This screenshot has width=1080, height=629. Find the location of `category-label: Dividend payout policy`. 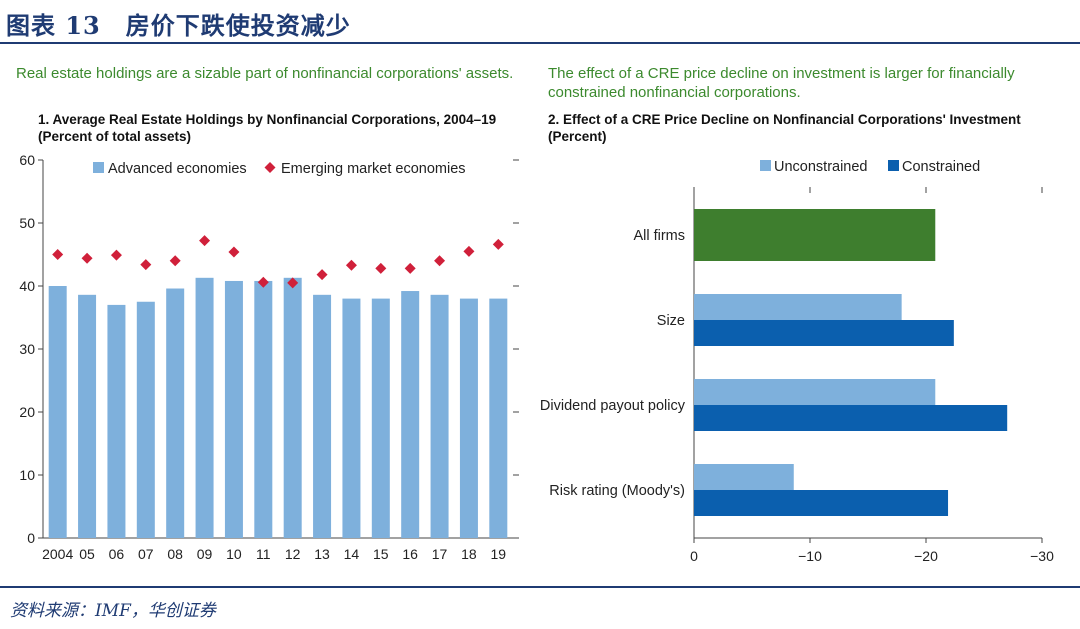

category-label: Dividend payout policy is located at coordinates (613, 406).